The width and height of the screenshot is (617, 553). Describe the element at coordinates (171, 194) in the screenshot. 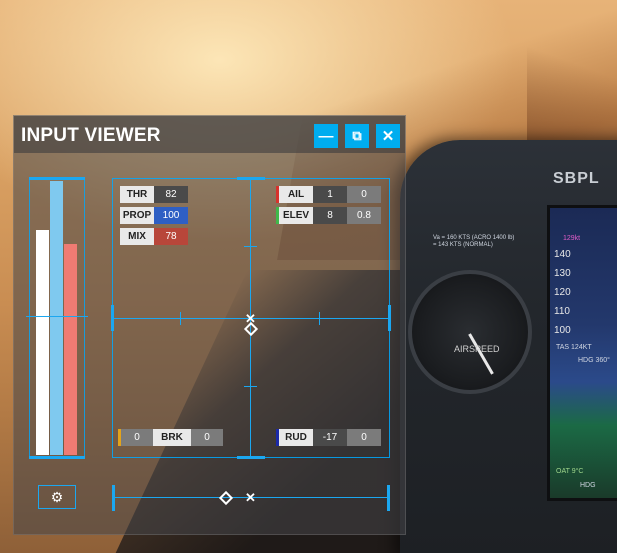

I see `thr-value: 82` at that location.